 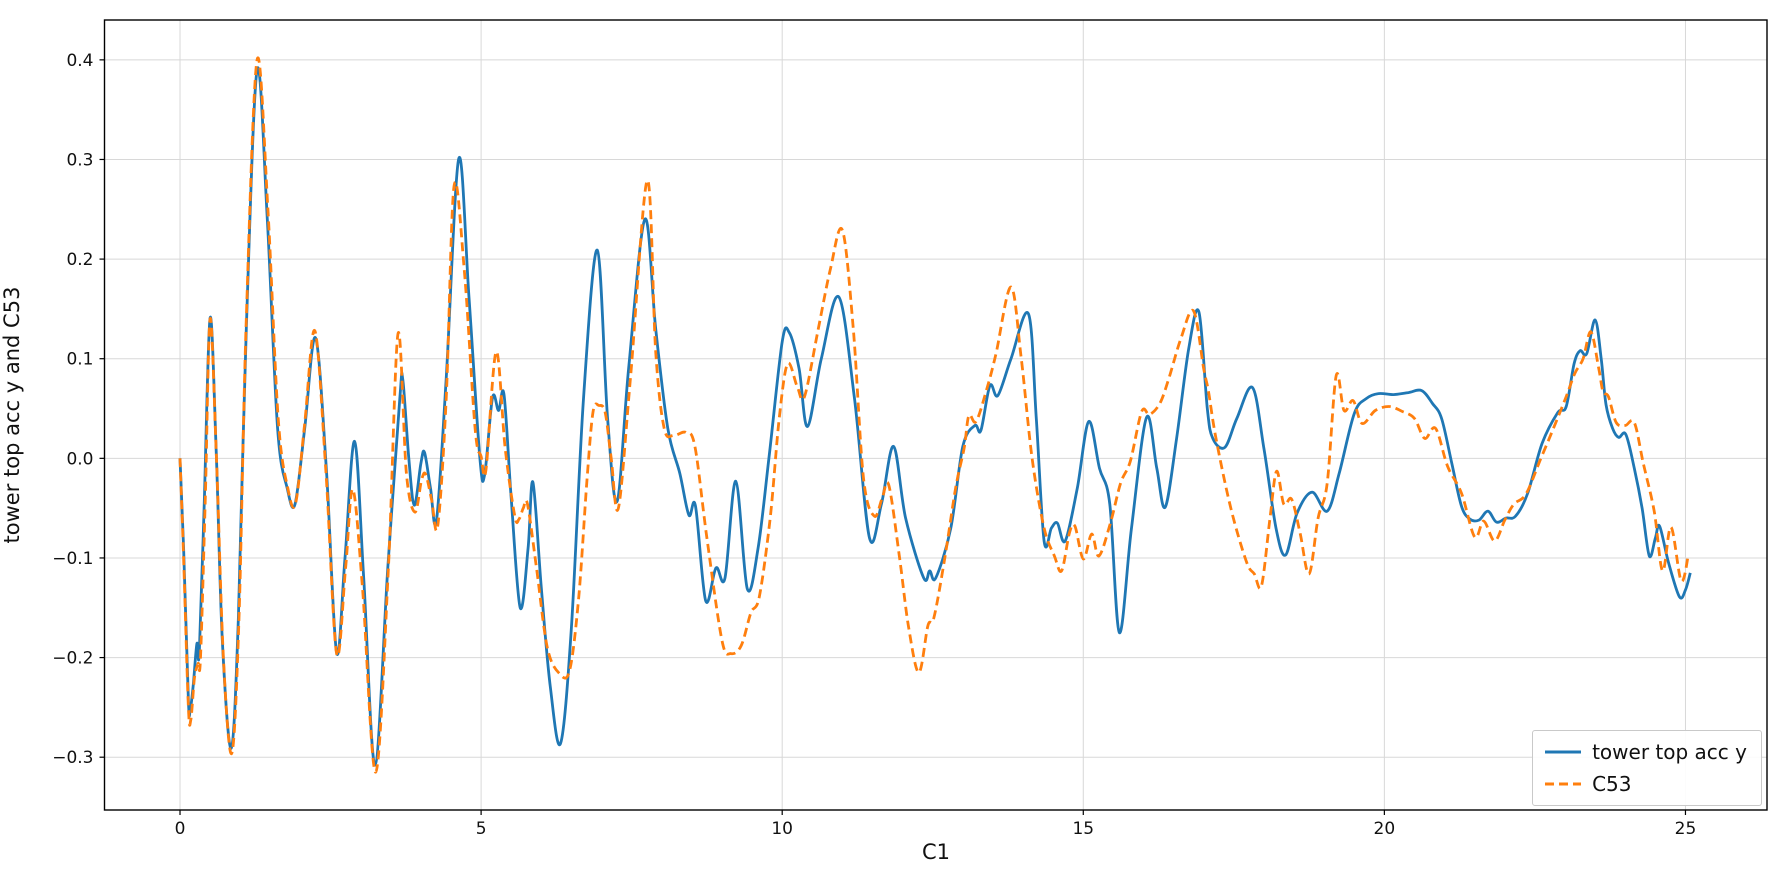 I want to click on svg-text: 0.2, so click(x=79, y=260).